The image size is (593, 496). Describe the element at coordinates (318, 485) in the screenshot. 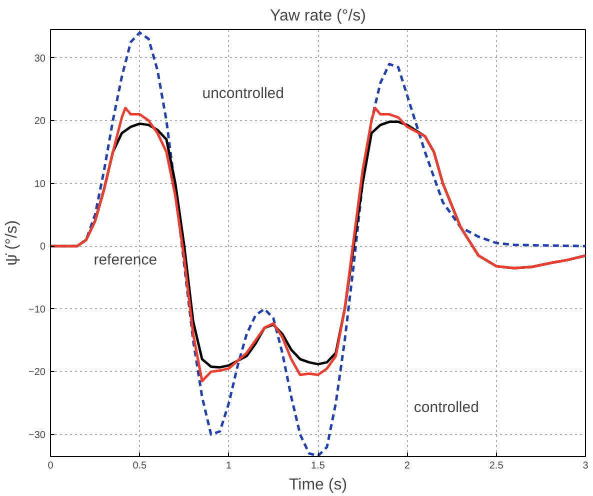

I see `x-axis-title: Time (s)` at that location.